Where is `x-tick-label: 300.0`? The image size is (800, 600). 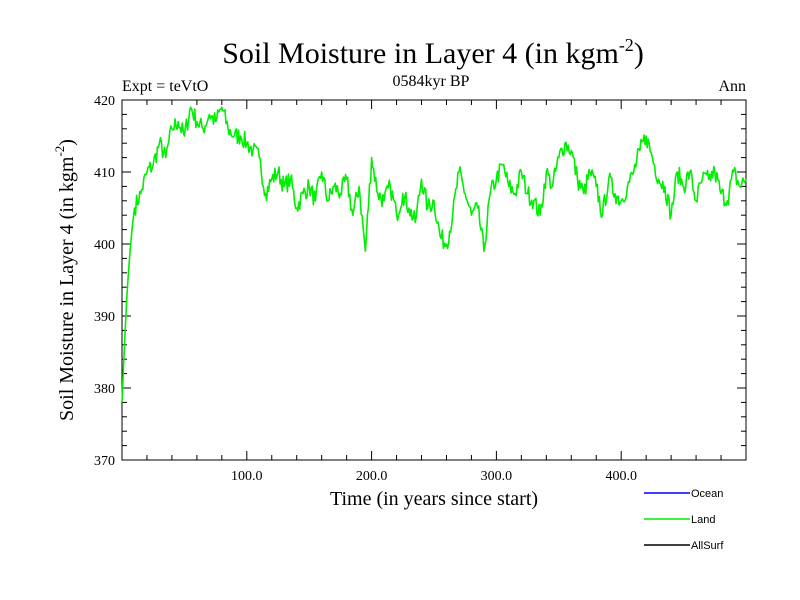 x-tick-label: 300.0 is located at coordinates (497, 476).